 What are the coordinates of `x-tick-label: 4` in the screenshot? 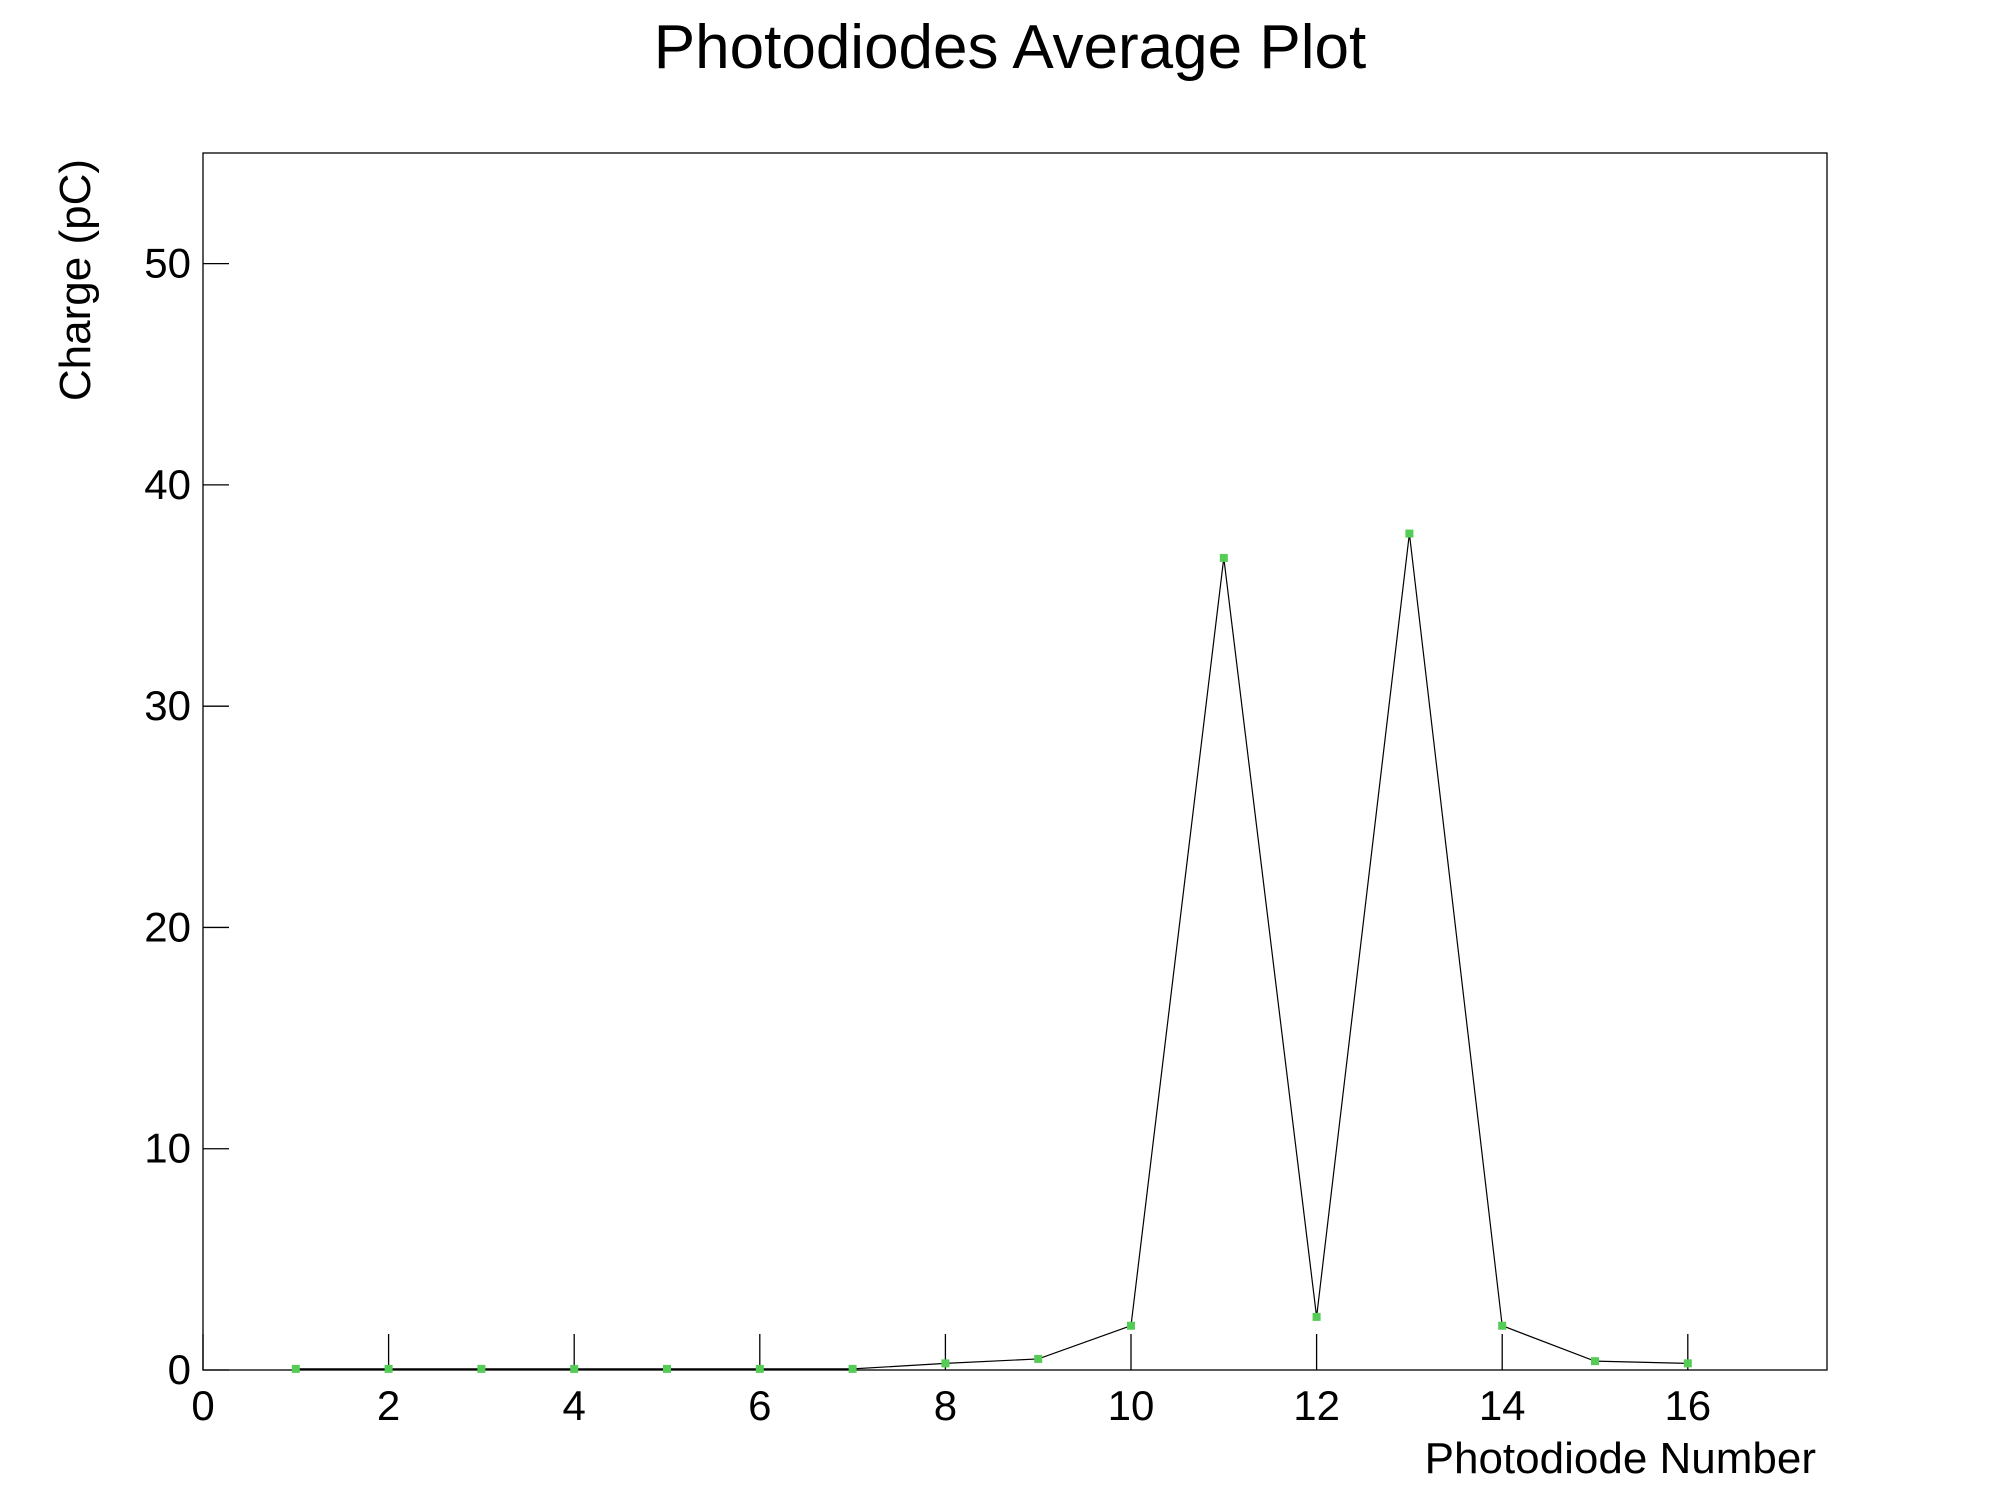 It's located at (574, 1405).